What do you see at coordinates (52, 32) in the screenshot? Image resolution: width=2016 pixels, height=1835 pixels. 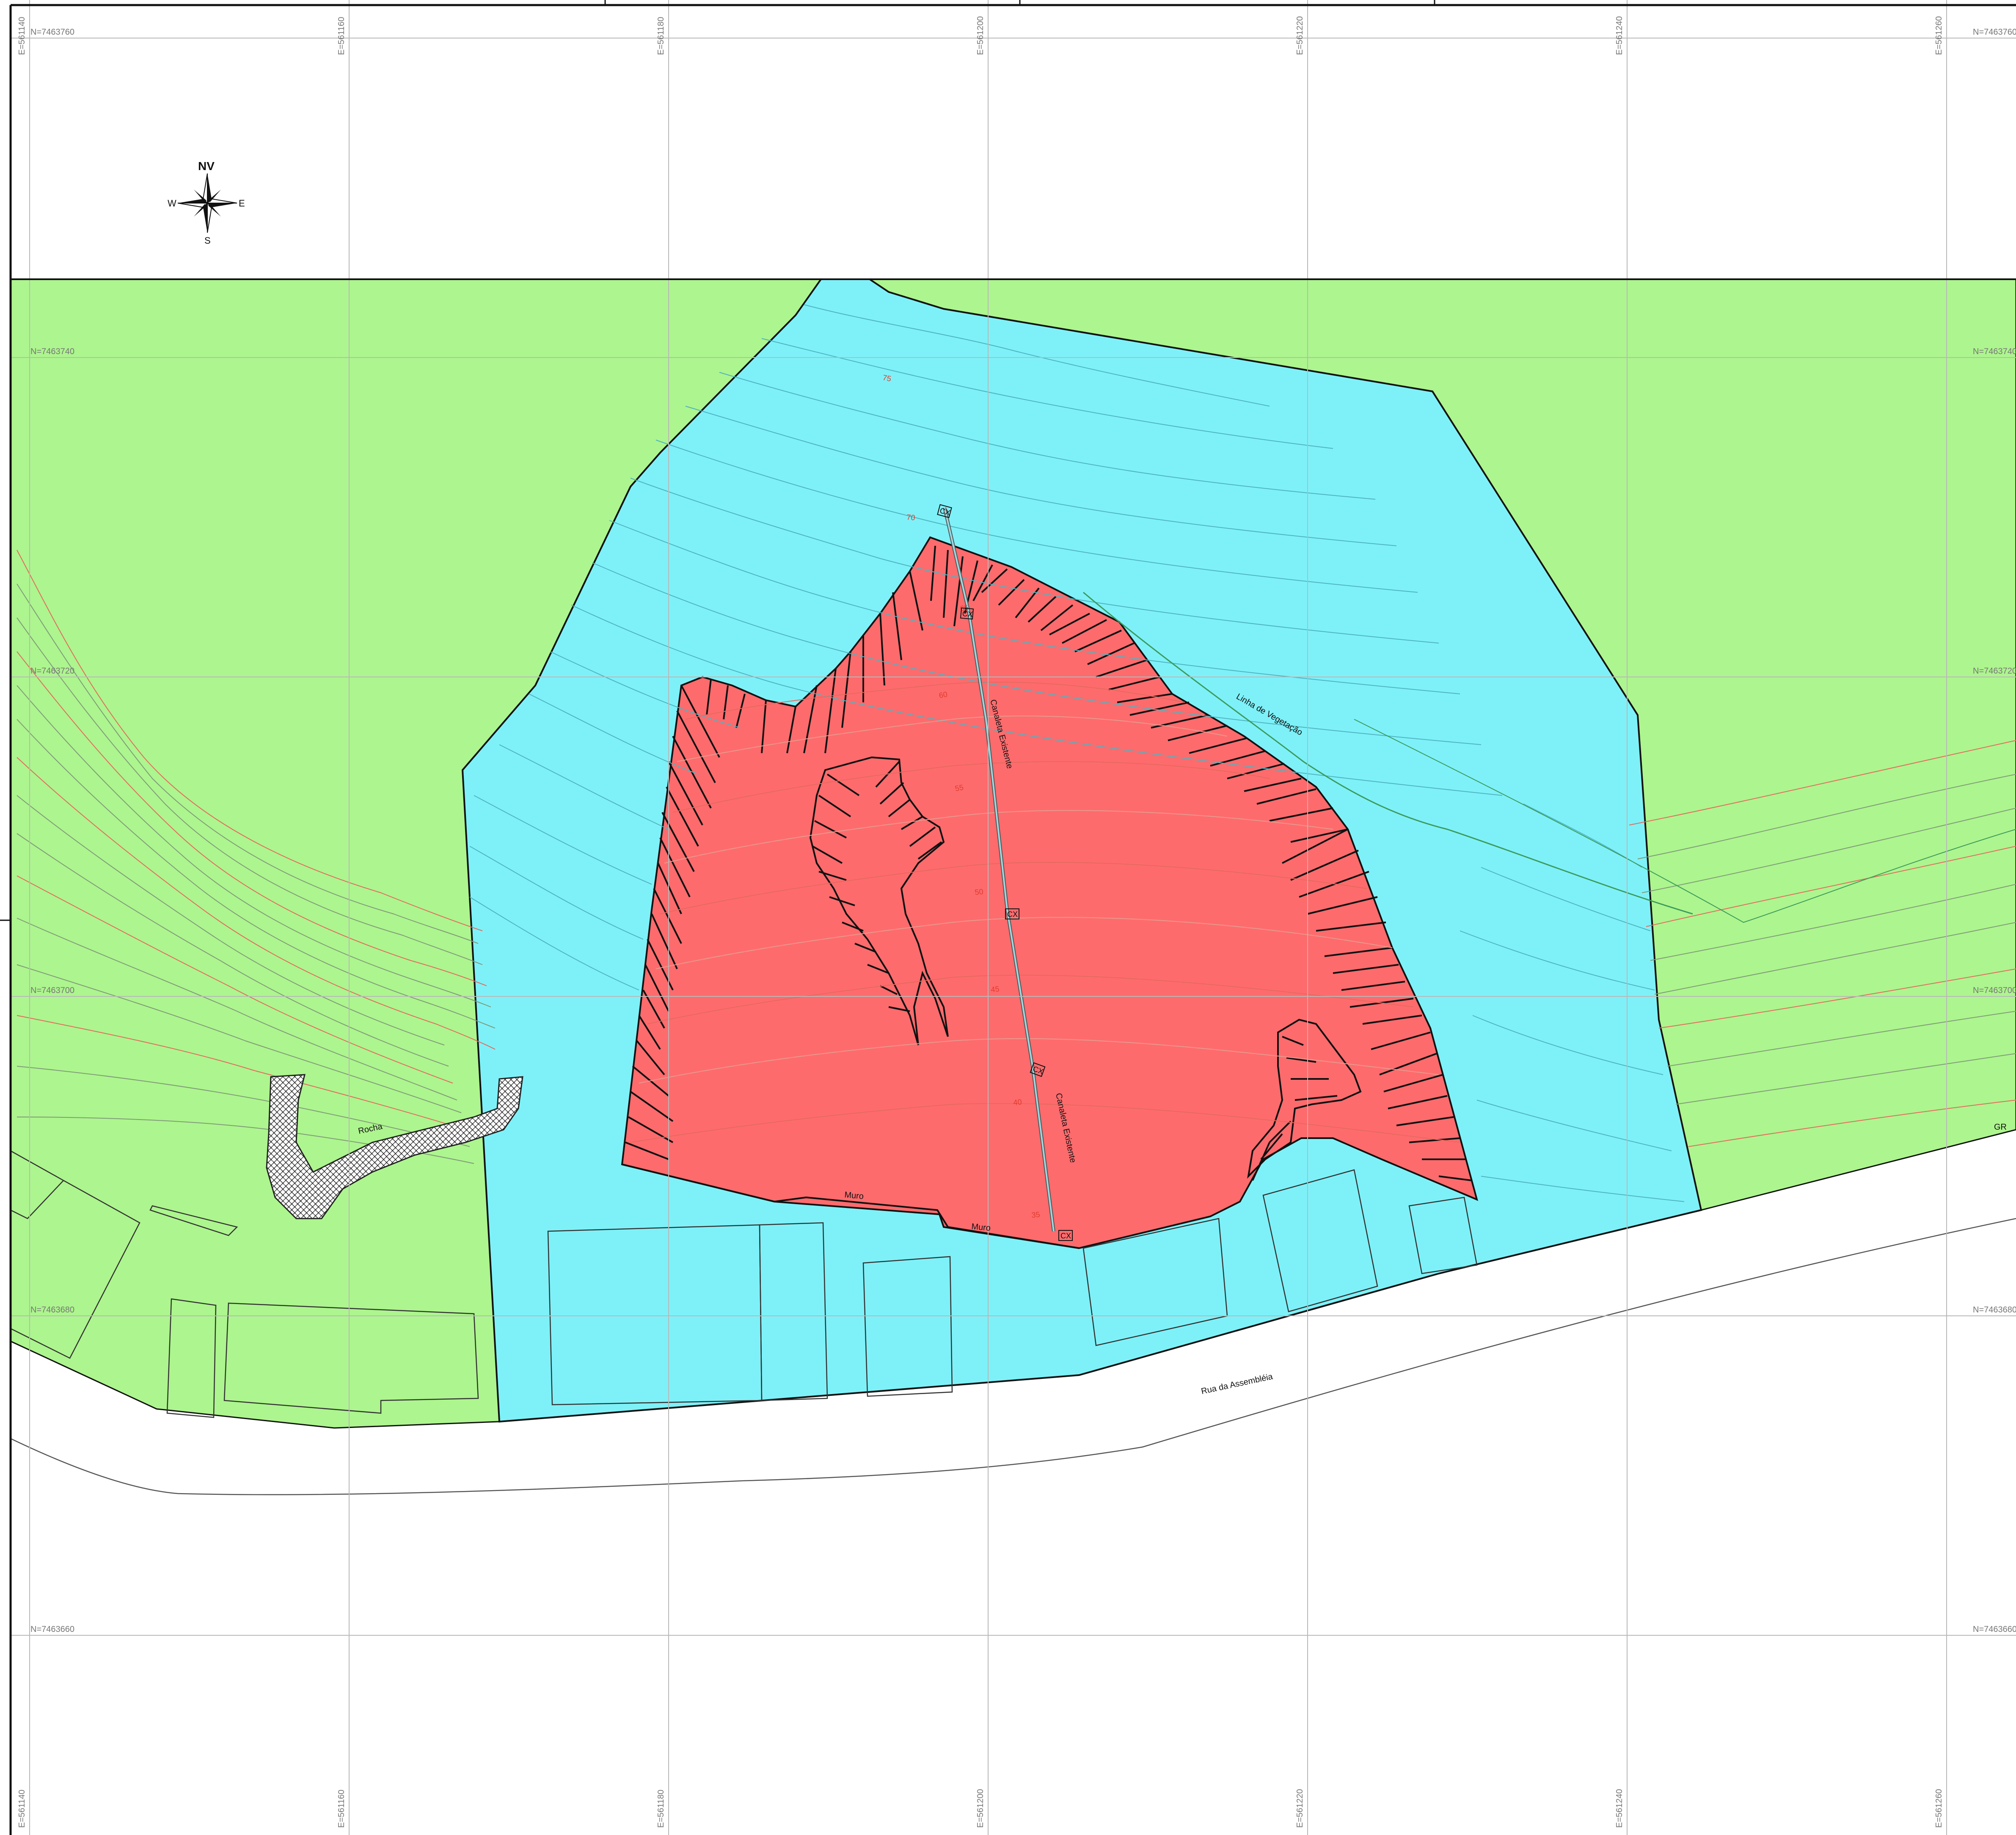 I see `northing-label-left-1: N=7463760` at bounding box center [52, 32].